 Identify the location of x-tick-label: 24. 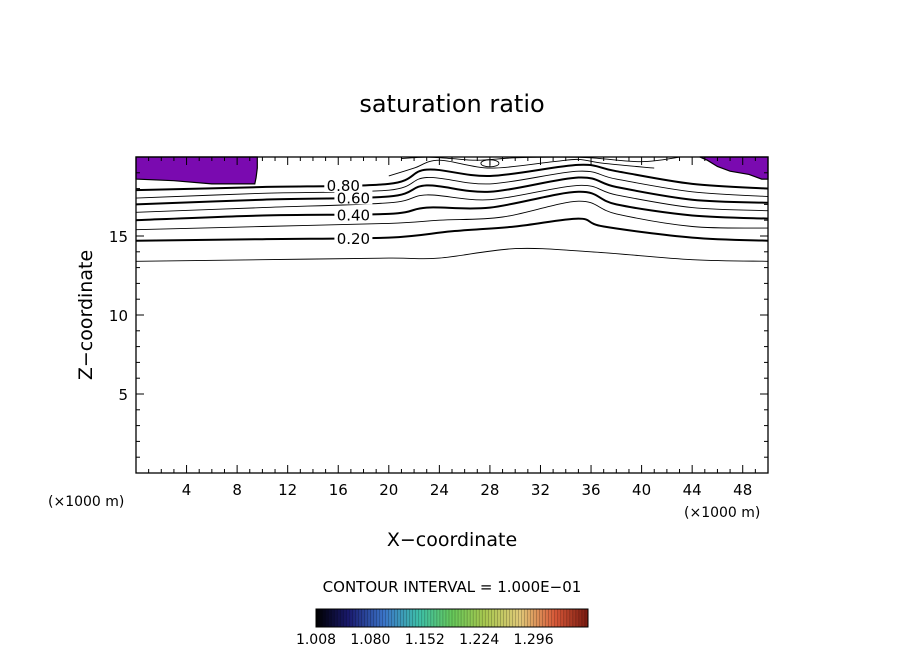
(439, 490).